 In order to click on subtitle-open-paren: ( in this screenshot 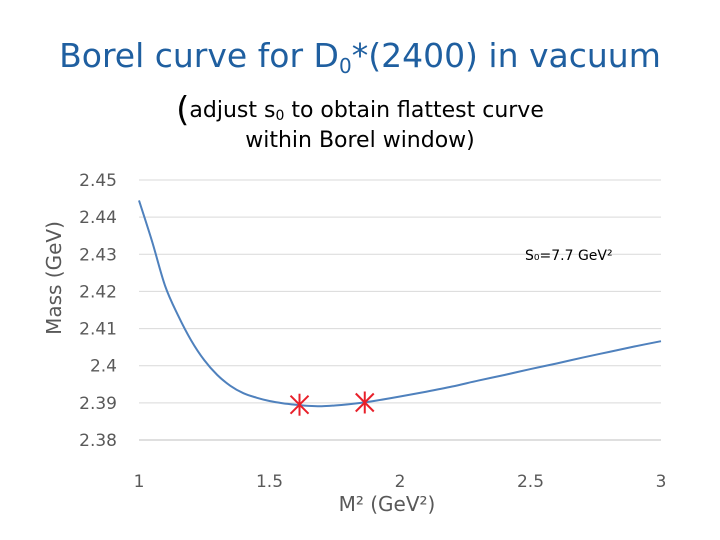, I will do `click(183, 110)`.